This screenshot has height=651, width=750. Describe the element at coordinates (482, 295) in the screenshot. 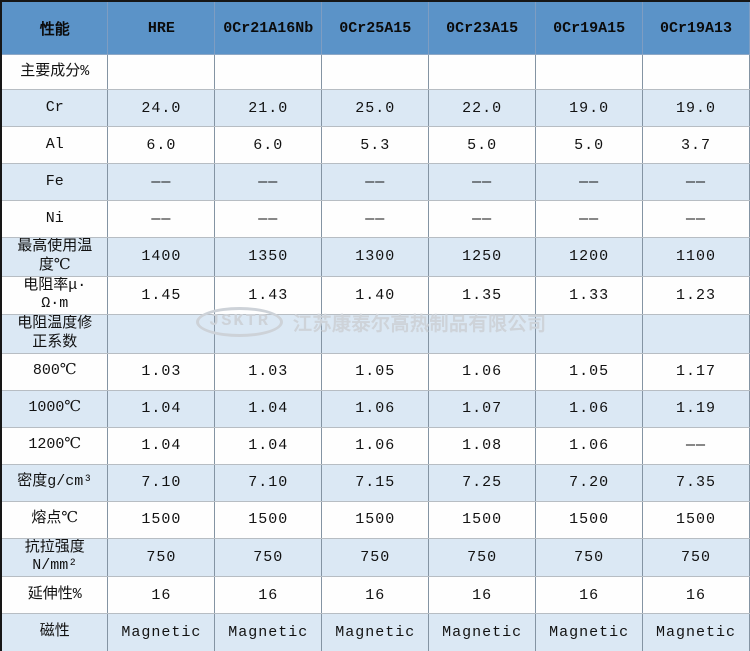

I see `cell-value: 1.35` at that location.